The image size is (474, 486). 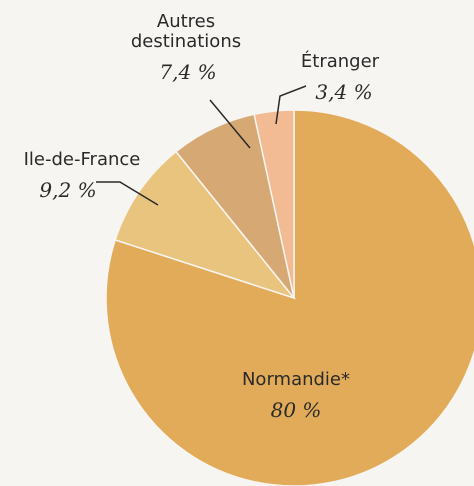 I want to click on slice-value: 80 %, so click(x=296, y=410).